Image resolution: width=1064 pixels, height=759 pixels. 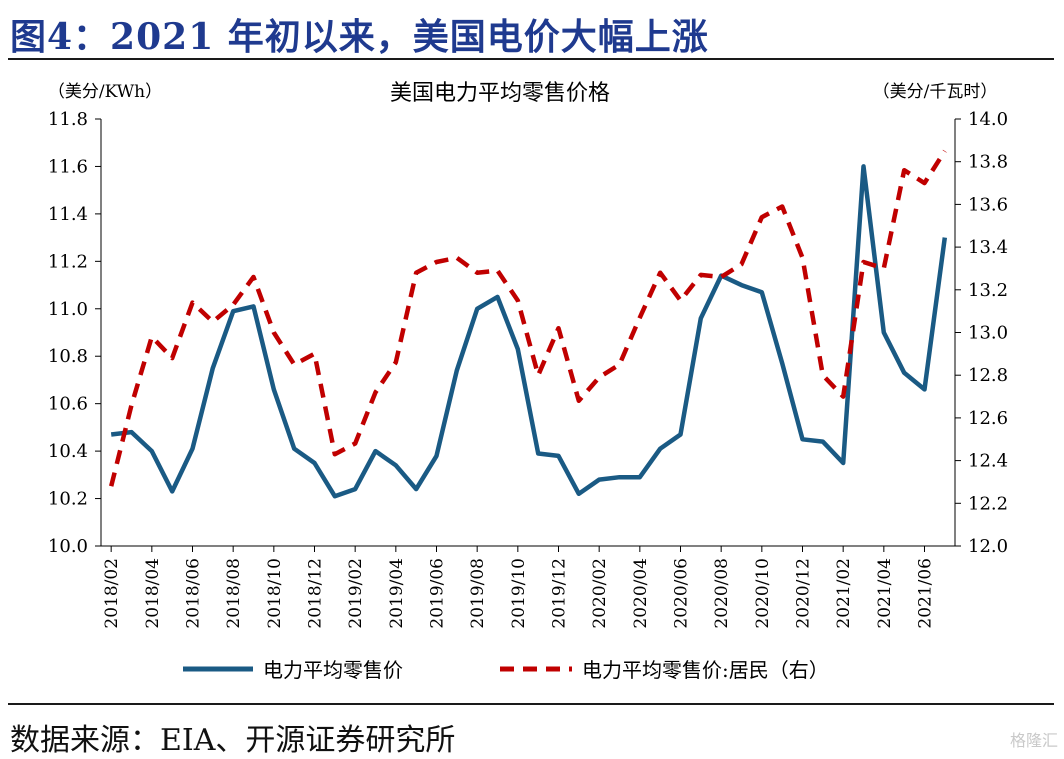 What do you see at coordinates (885, 593) in the screenshot?
I see `x-tick-label: 2021/04` at bounding box center [885, 593].